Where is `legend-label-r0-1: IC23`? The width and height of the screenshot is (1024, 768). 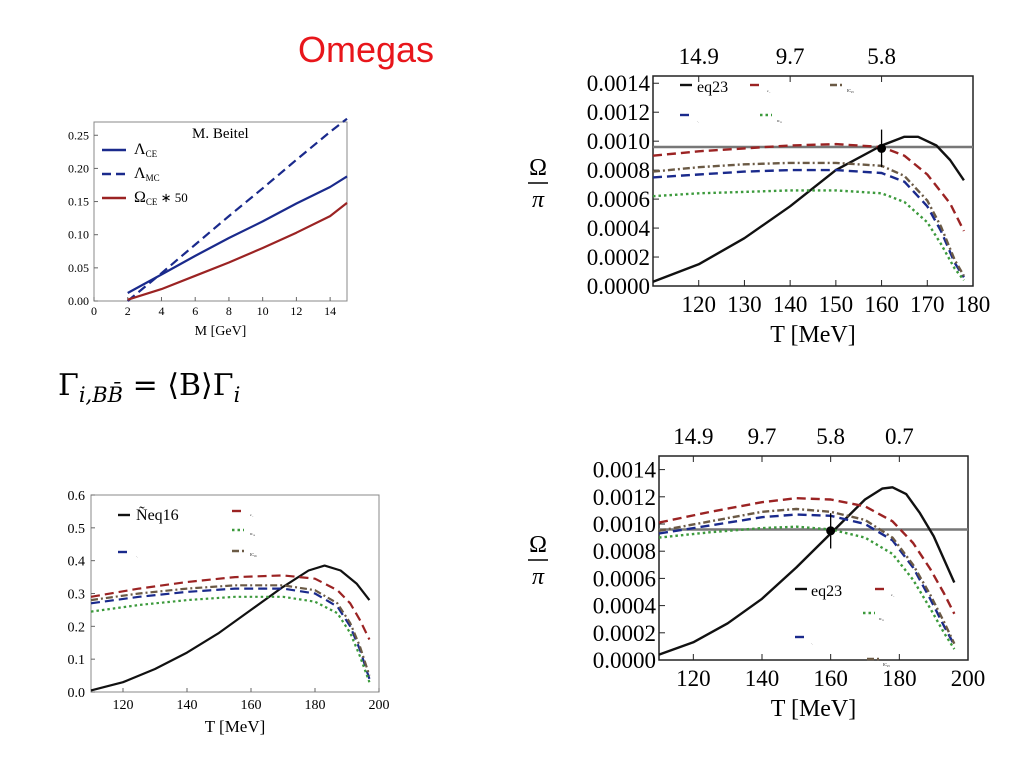
legend-label-r0-1: IC23 is located at coordinates (769, 92).